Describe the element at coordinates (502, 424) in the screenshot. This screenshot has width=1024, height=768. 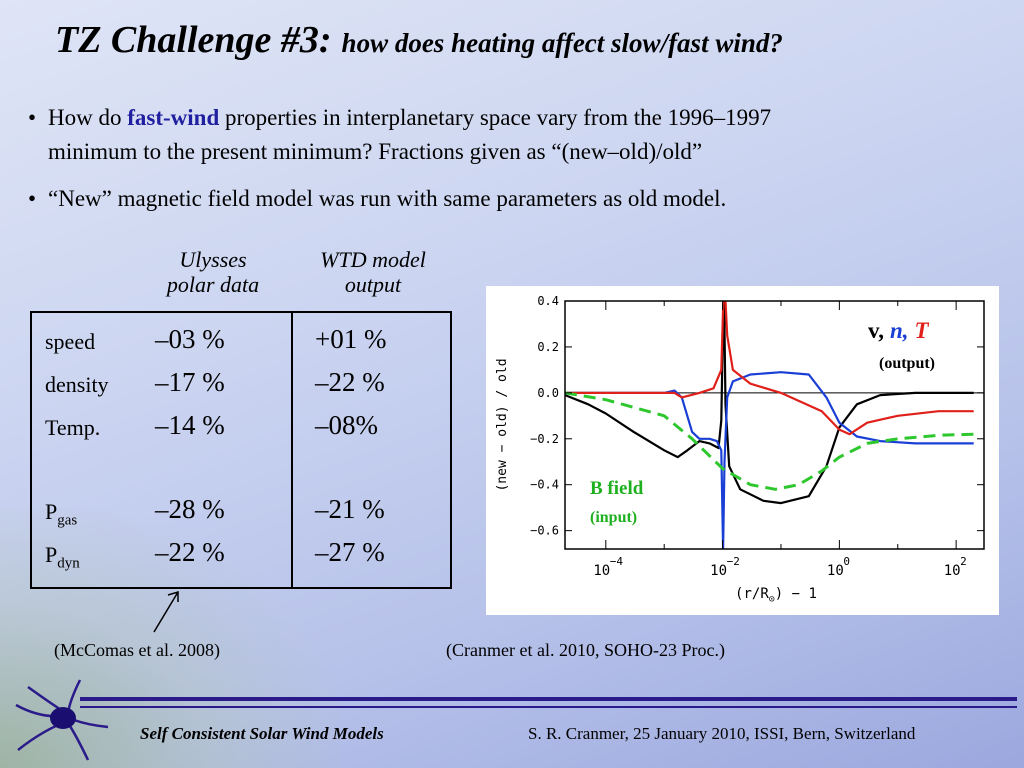
I see `y-axis-label: (new − old) / old` at that location.